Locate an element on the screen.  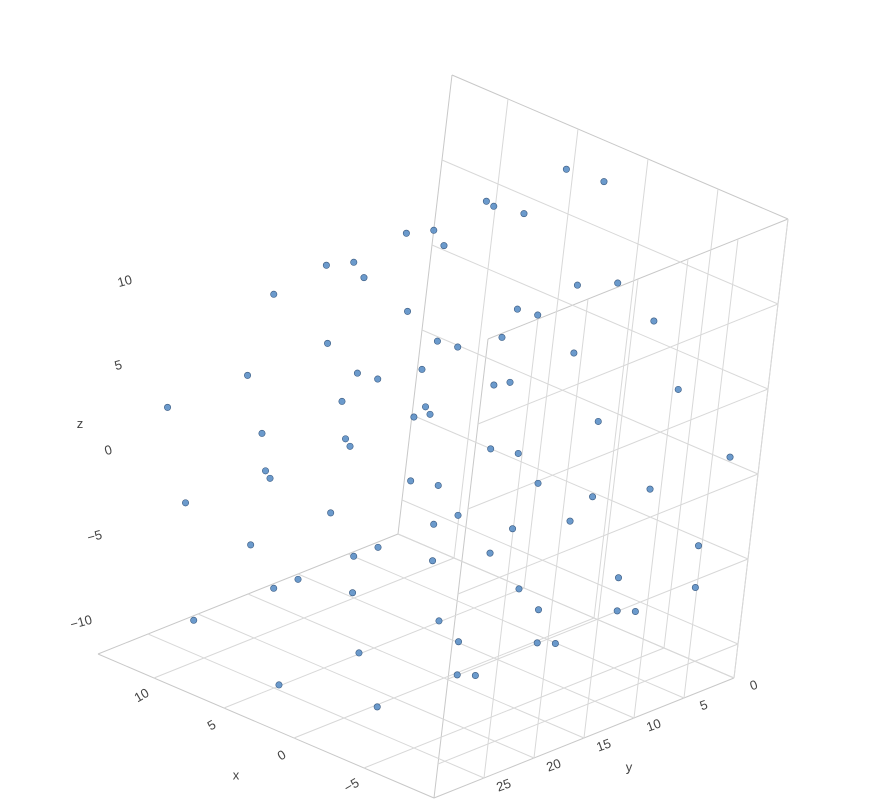
z-tick-label: −5 is located at coordinates (94, 536).